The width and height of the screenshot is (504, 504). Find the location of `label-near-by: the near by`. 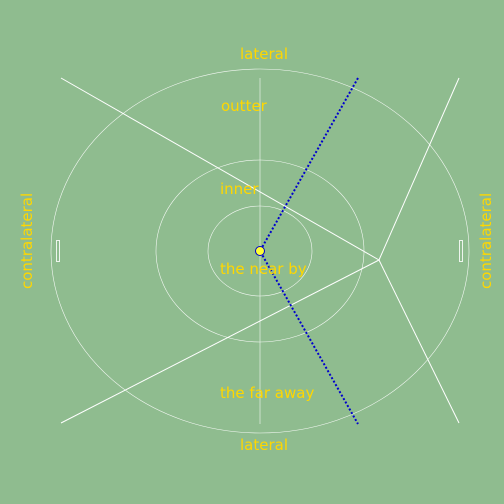

label-near-by: the near by is located at coordinates (263, 269).